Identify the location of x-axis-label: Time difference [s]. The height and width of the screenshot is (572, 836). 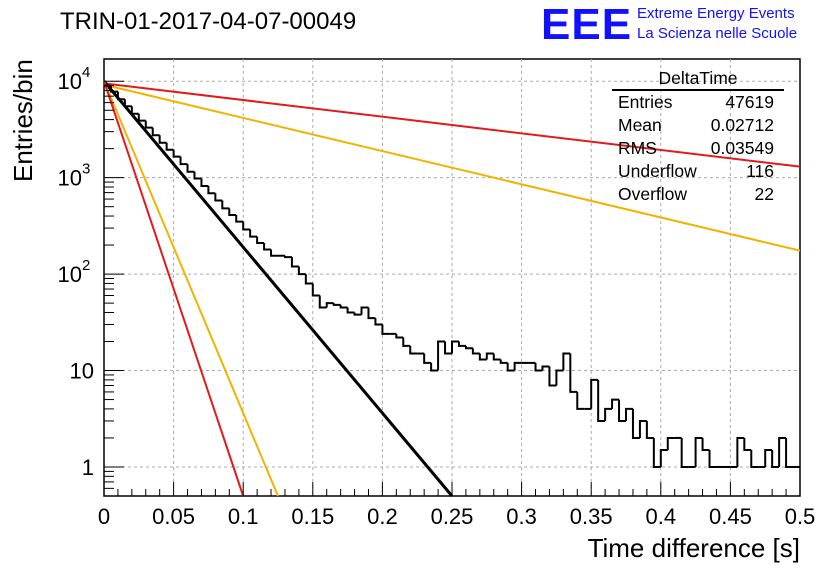
(693, 548).